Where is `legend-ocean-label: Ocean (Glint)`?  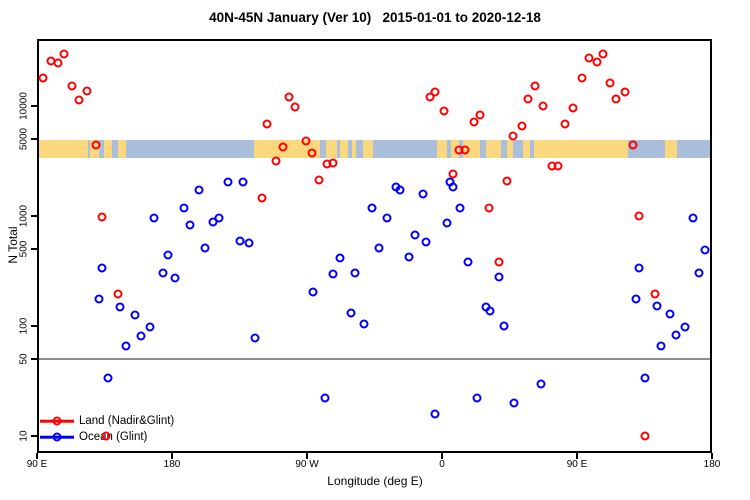 legend-ocean-label: Ocean (Glint) is located at coordinates (113, 437).